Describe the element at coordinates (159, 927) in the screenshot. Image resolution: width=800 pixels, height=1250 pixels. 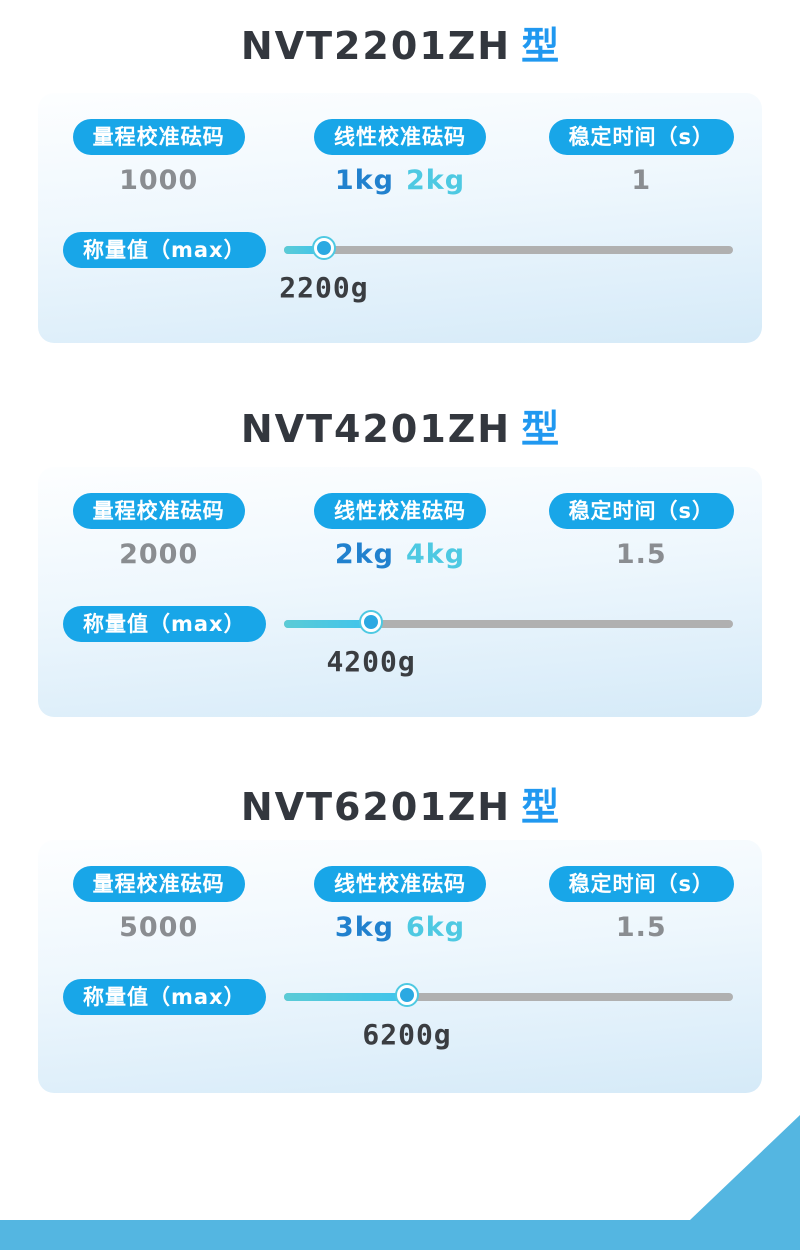
I see `range-weight-value: 5000` at that location.